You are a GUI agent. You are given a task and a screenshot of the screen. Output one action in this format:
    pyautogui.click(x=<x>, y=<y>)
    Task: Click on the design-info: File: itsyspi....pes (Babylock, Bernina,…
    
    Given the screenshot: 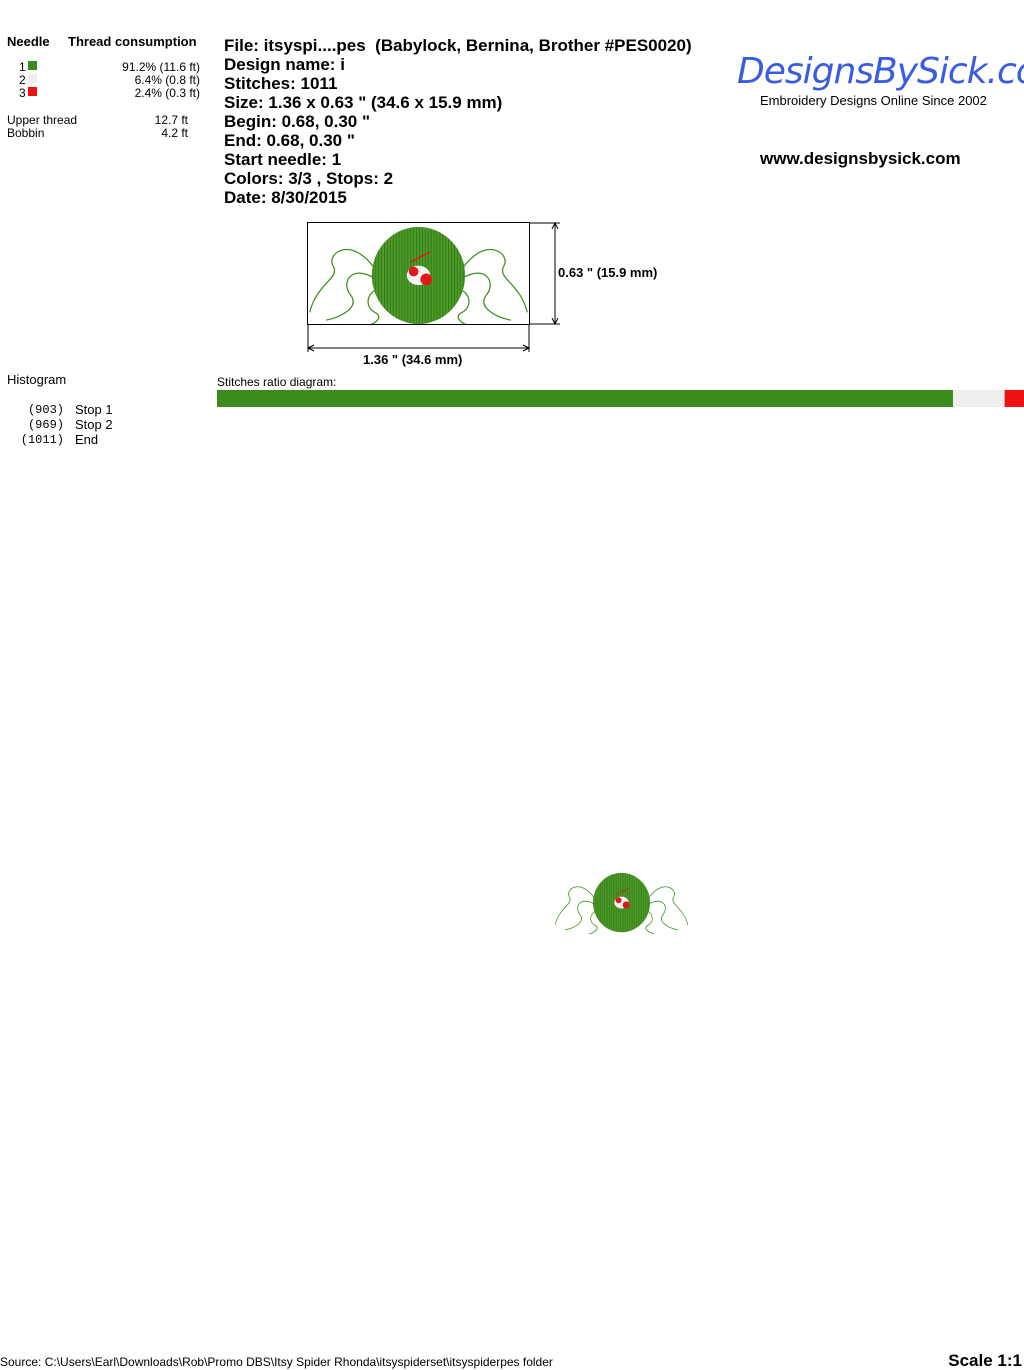 What is the action you would take?
    pyautogui.click(x=458, y=121)
    